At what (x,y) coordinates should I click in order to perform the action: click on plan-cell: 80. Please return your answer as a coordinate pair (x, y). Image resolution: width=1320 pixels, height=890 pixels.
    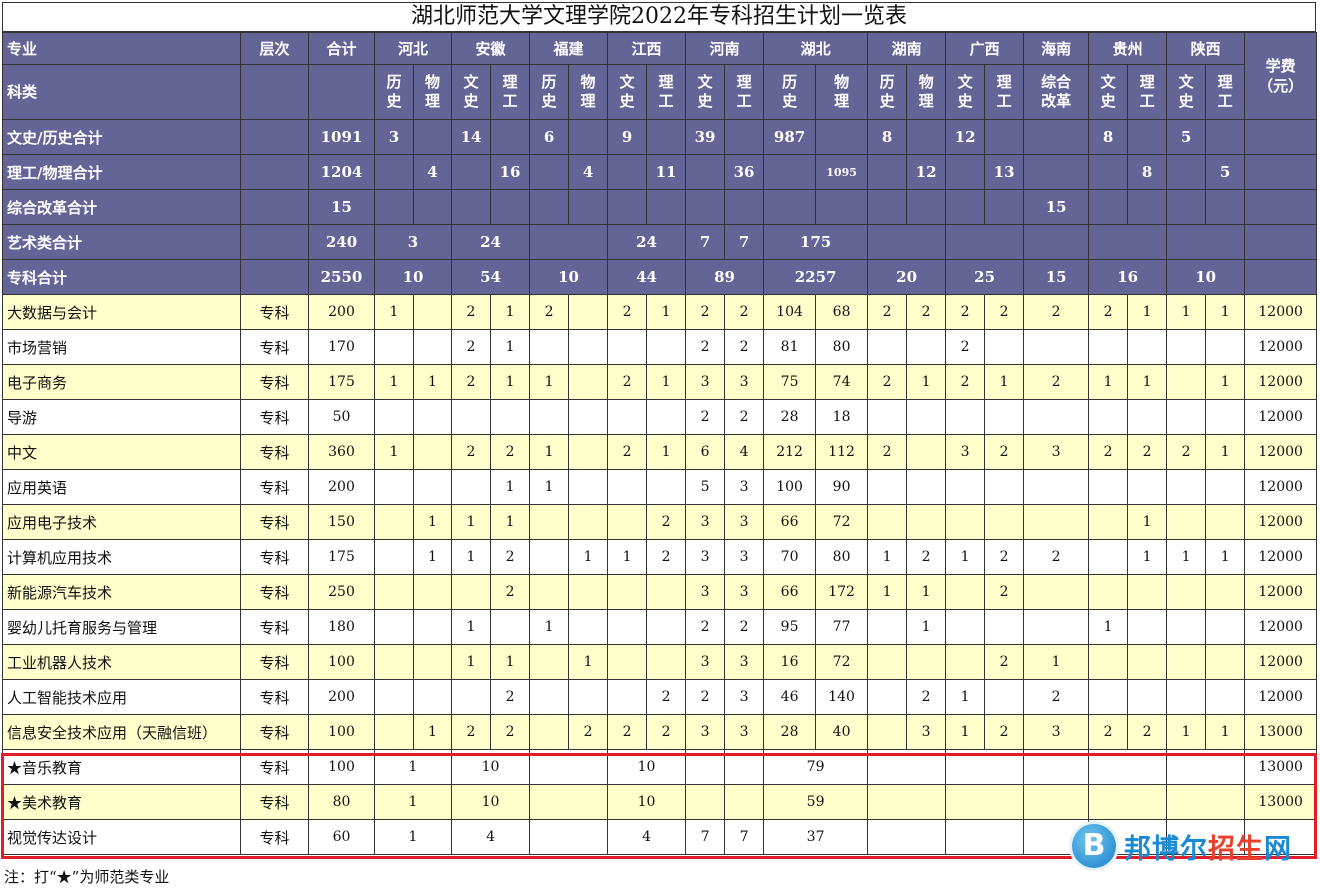
    Looking at the image, I should click on (842, 557).